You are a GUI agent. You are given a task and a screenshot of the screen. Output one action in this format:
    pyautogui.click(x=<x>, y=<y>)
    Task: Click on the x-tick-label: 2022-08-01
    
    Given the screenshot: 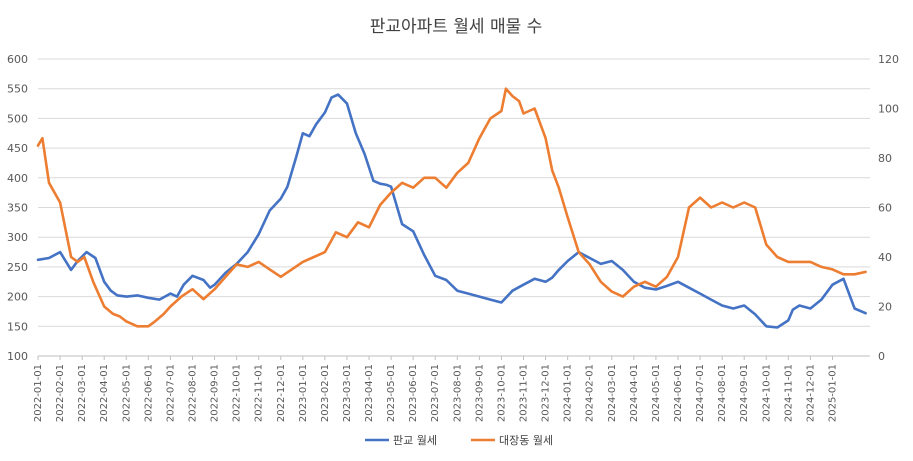 What is the action you would take?
    pyautogui.click(x=192, y=393)
    